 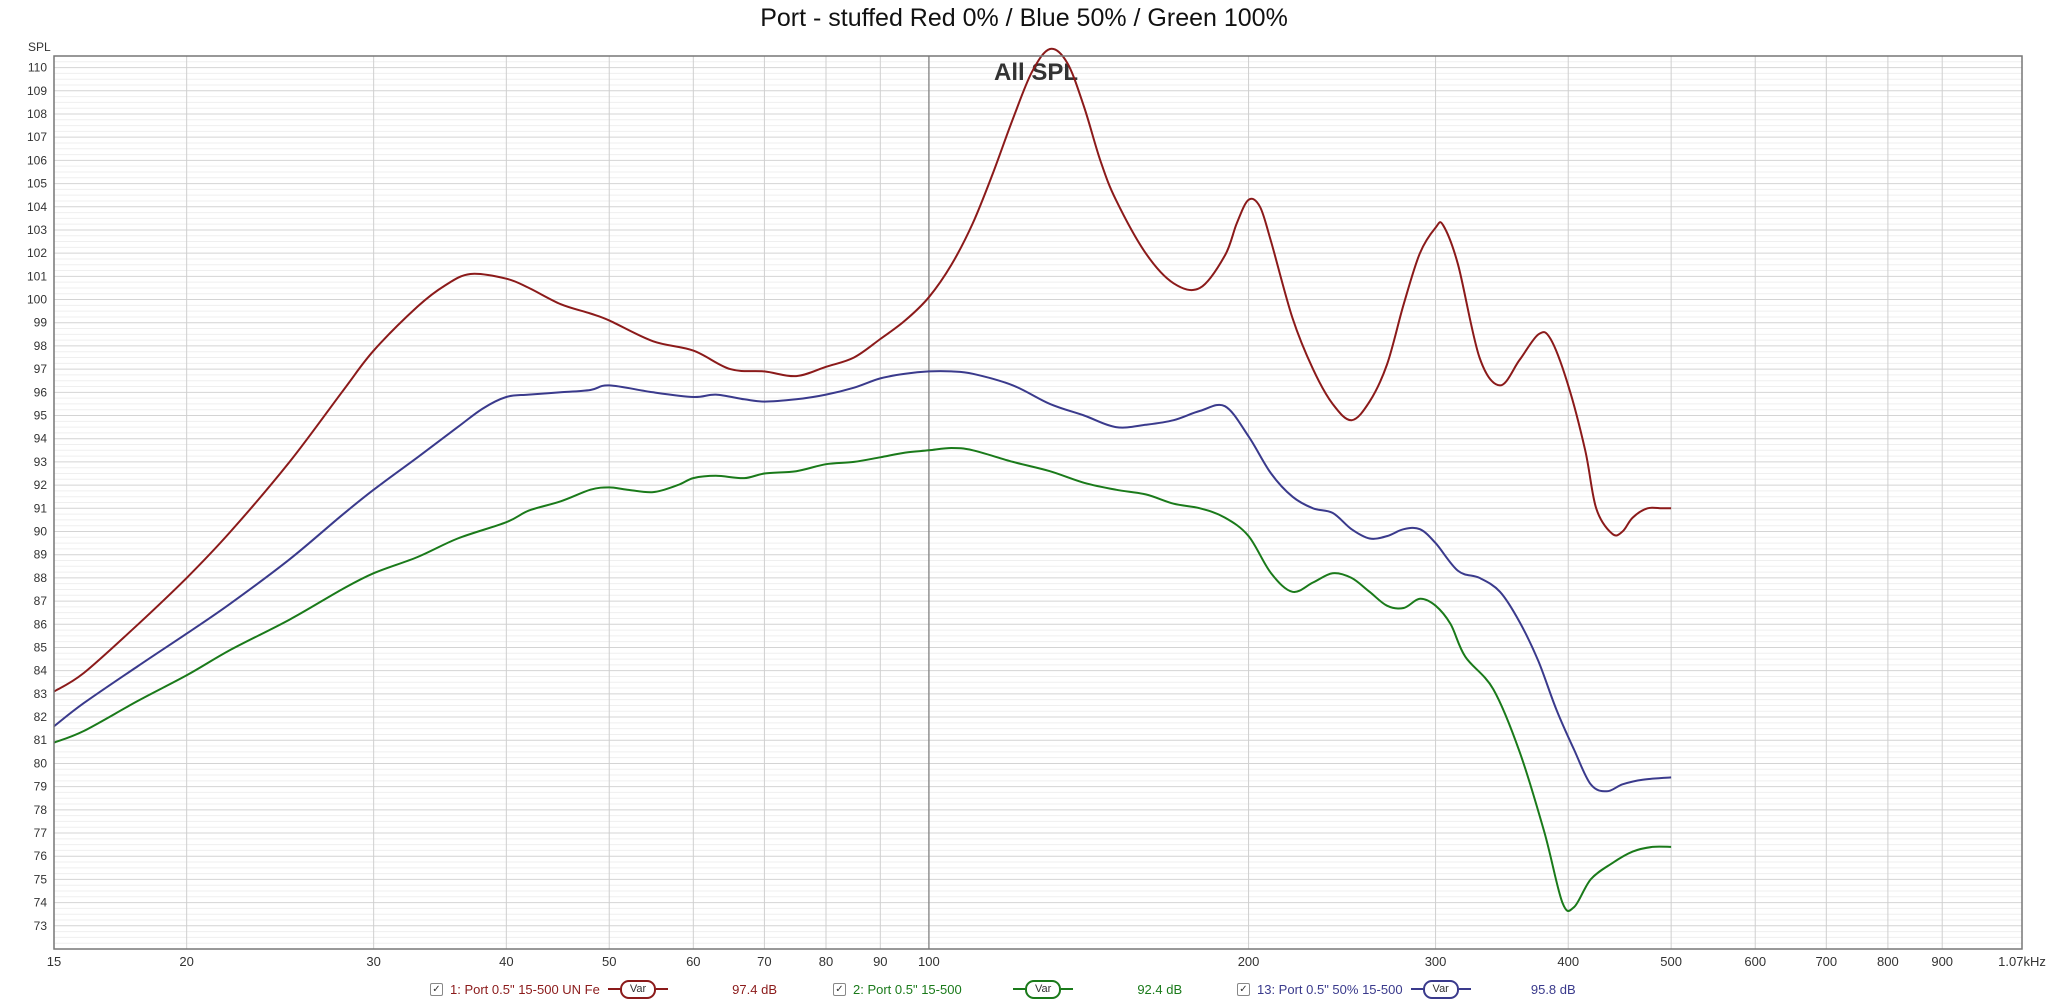 What do you see at coordinates (1826, 961) in the screenshot?
I see `x-tick-label: 700` at bounding box center [1826, 961].